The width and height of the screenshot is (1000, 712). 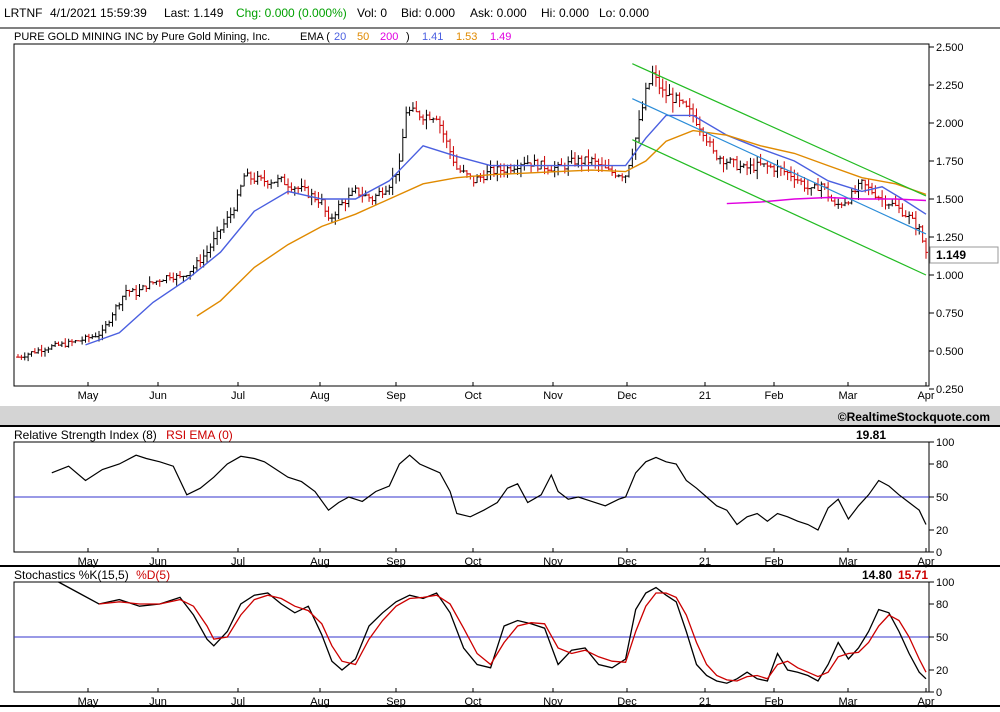 What do you see at coordinates (98, 13) in the screenshot?
I see `quote-datetime: 4/1/2021 15:59:39` at bounding box center [98, 13].